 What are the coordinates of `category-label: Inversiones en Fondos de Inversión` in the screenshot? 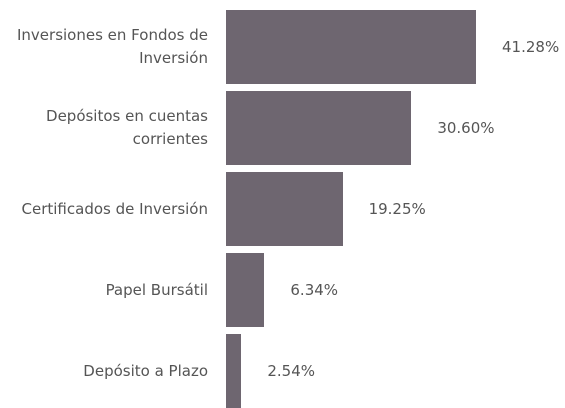 It's located at (112, 46).